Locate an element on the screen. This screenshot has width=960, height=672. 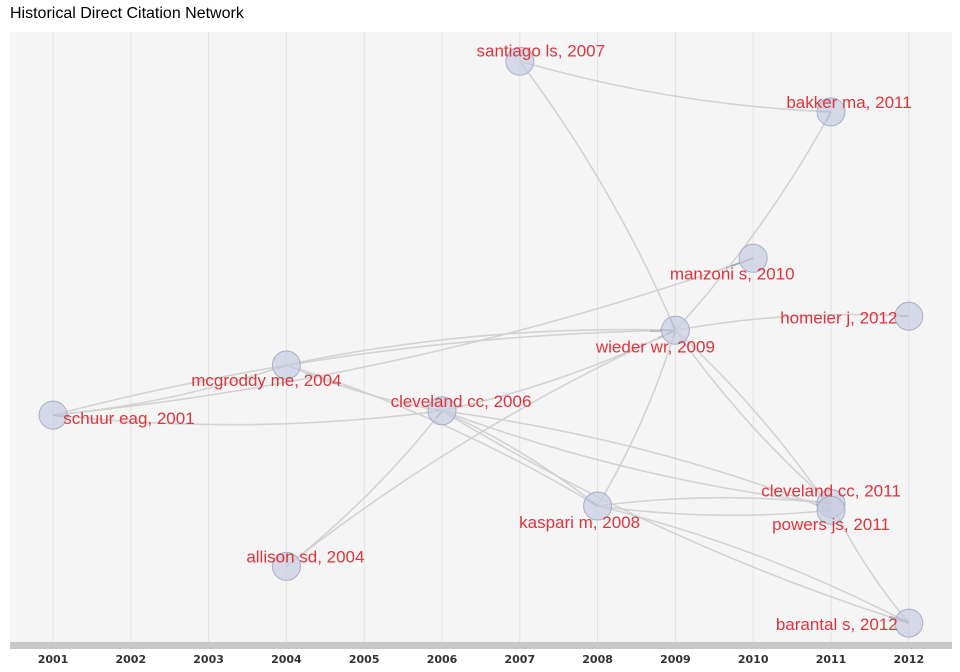
node-label-kaspari2008: kaspari m, 2008 is located at coordinates (579, 522).